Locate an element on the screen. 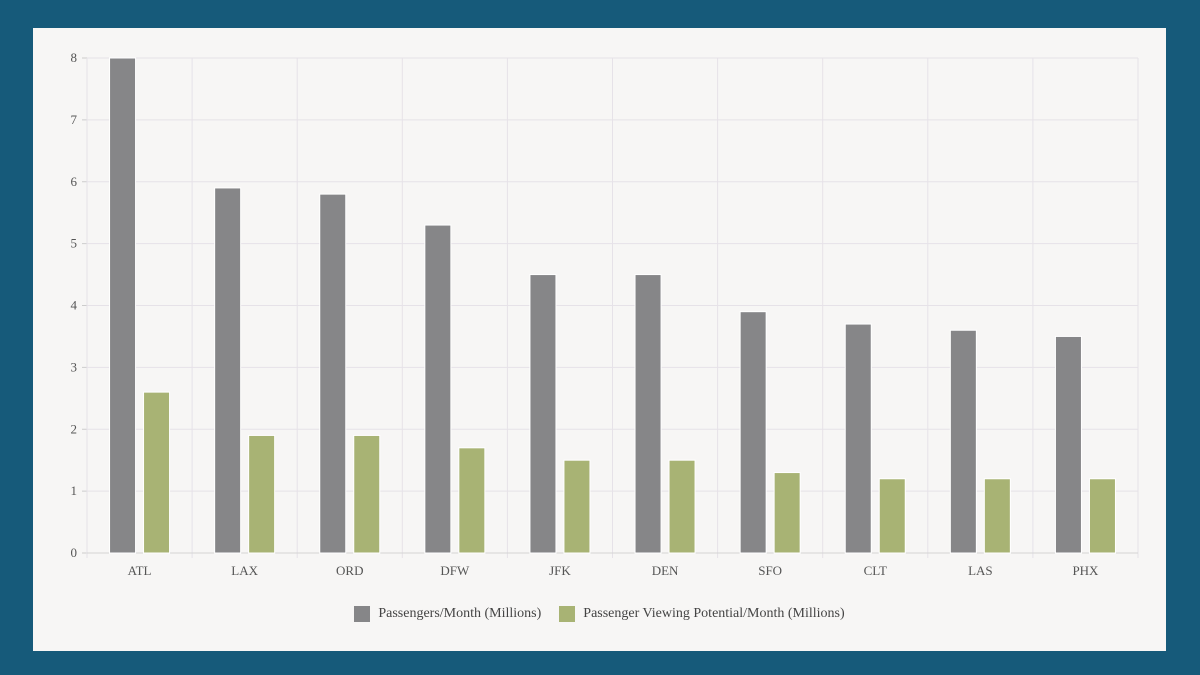 This screenshot has width=1200, height=675. y-tick-label: 8 is located at coordinates (74, 57).